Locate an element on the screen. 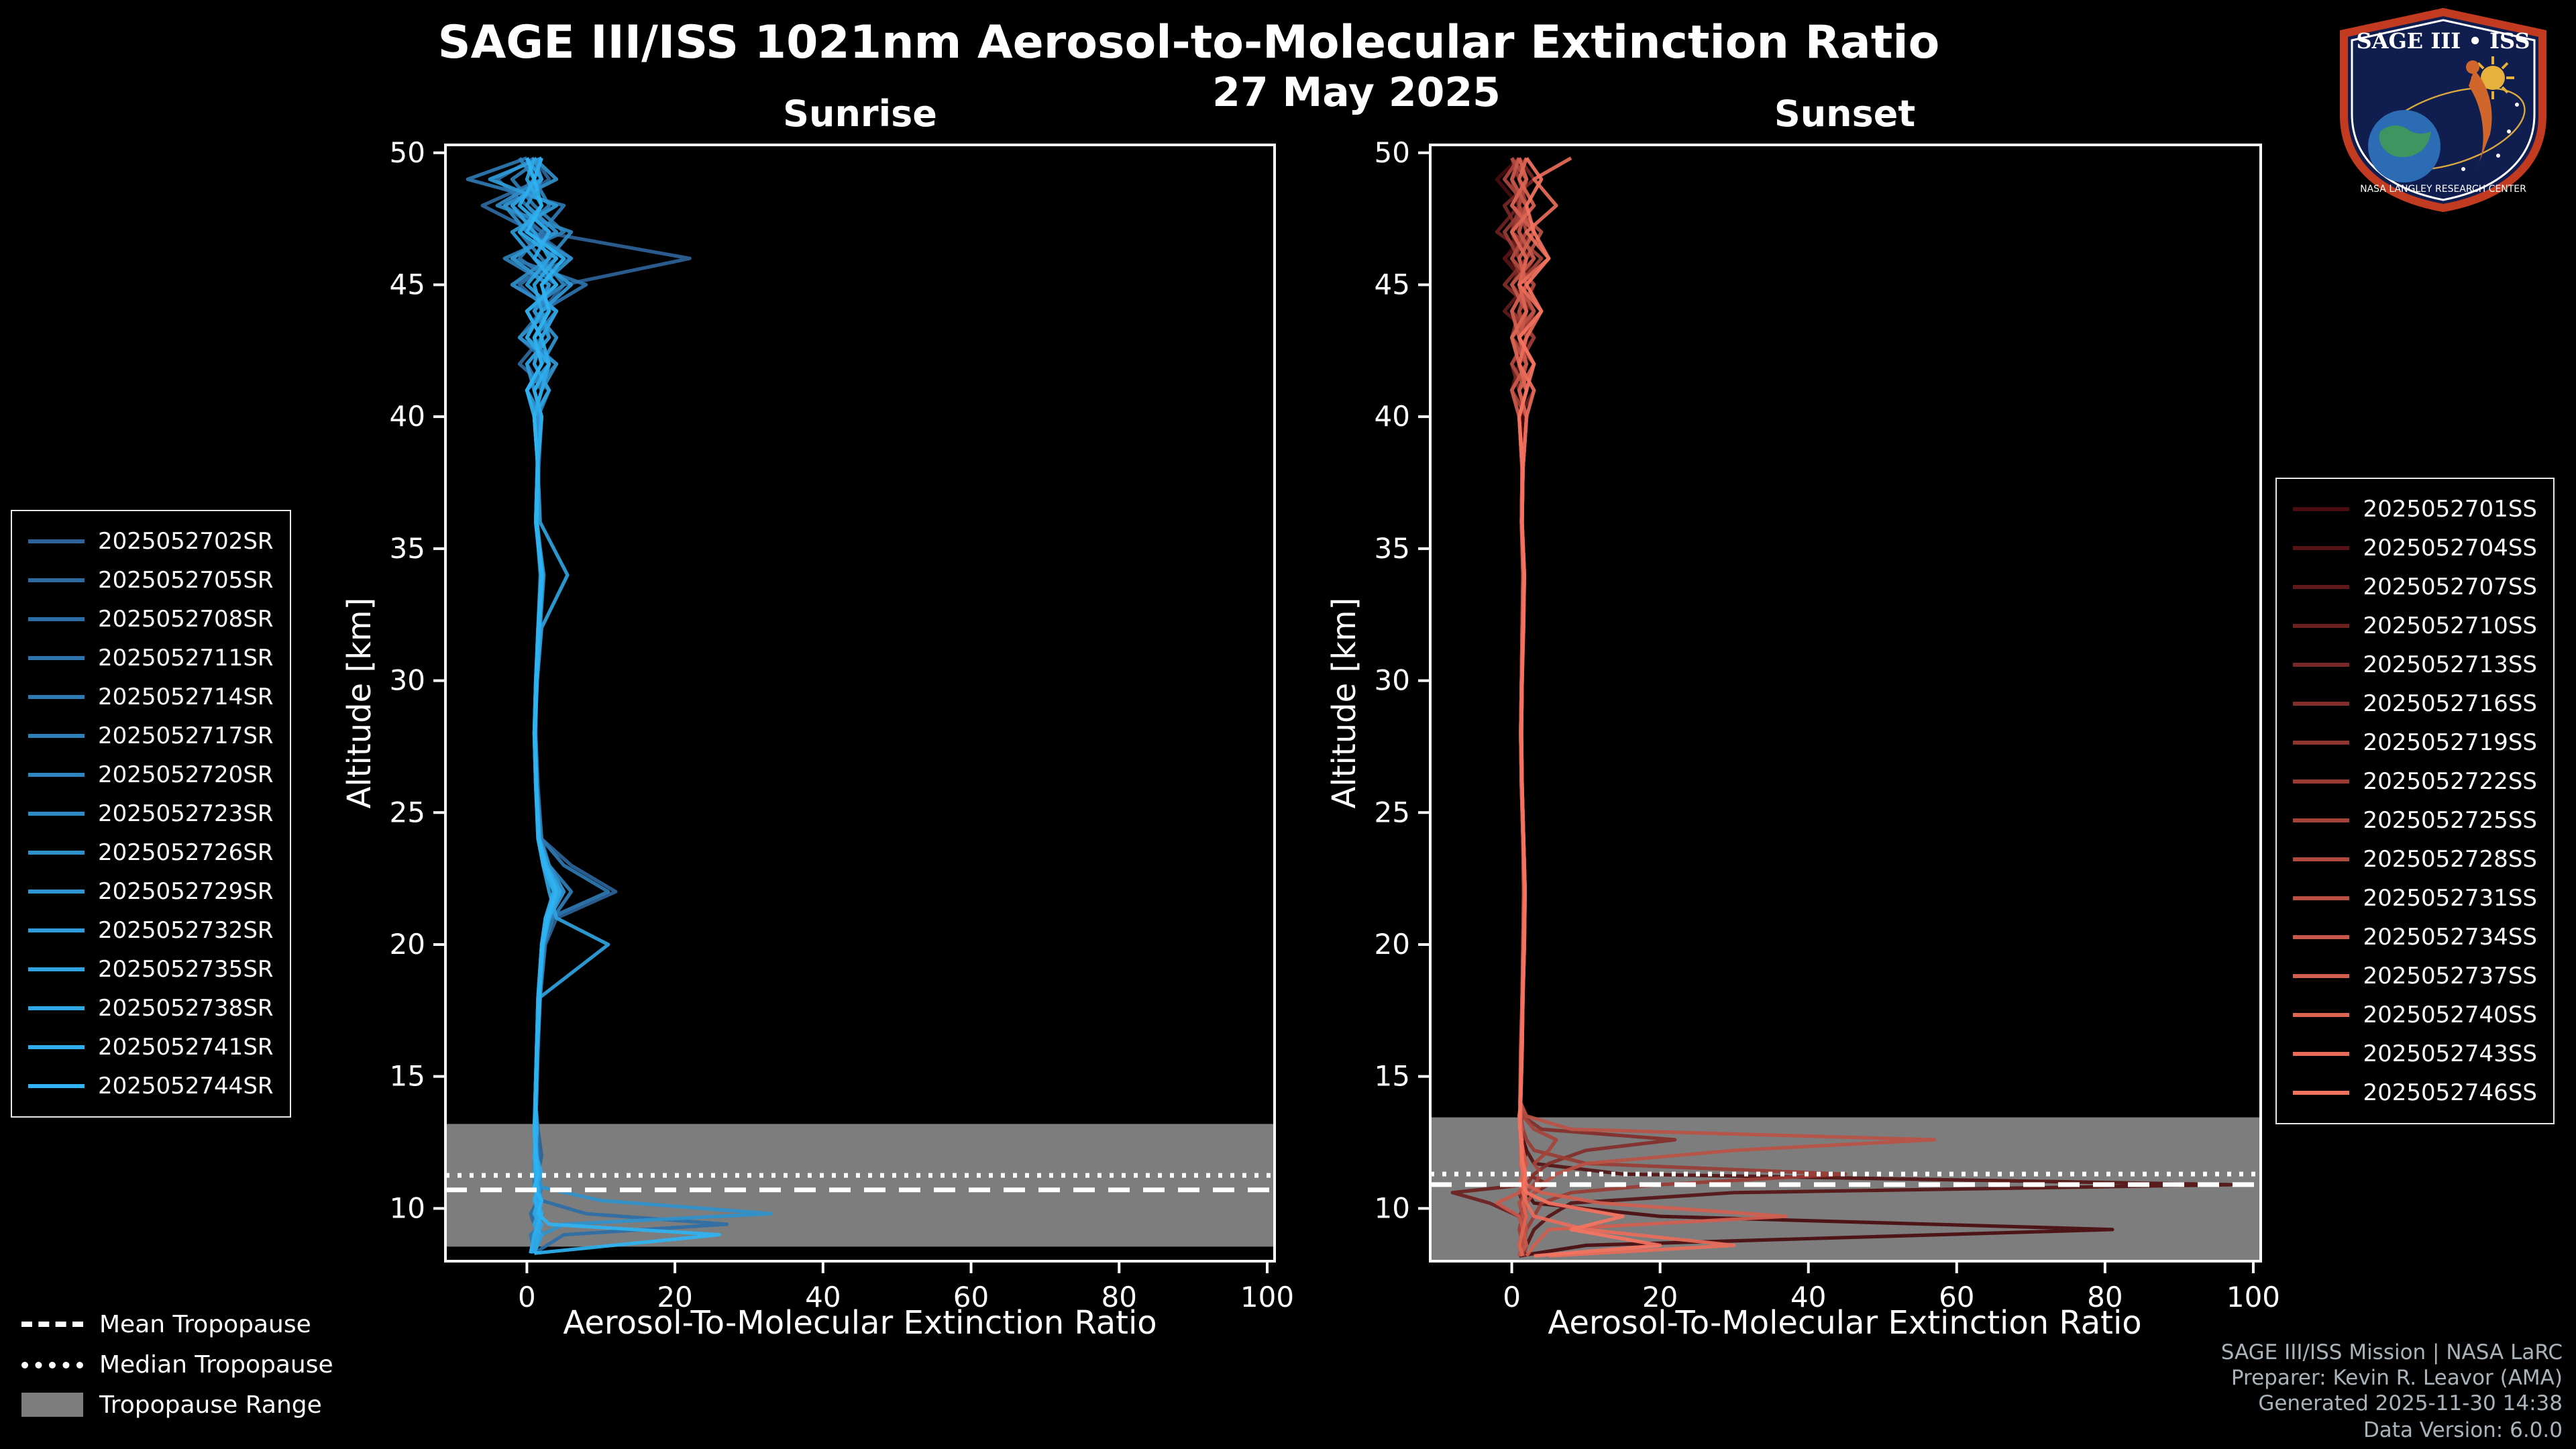 Image resolution: width=2576 pixels, height=1449 pixels. series-line-2025052744SR is located at coordinates (623, 706).